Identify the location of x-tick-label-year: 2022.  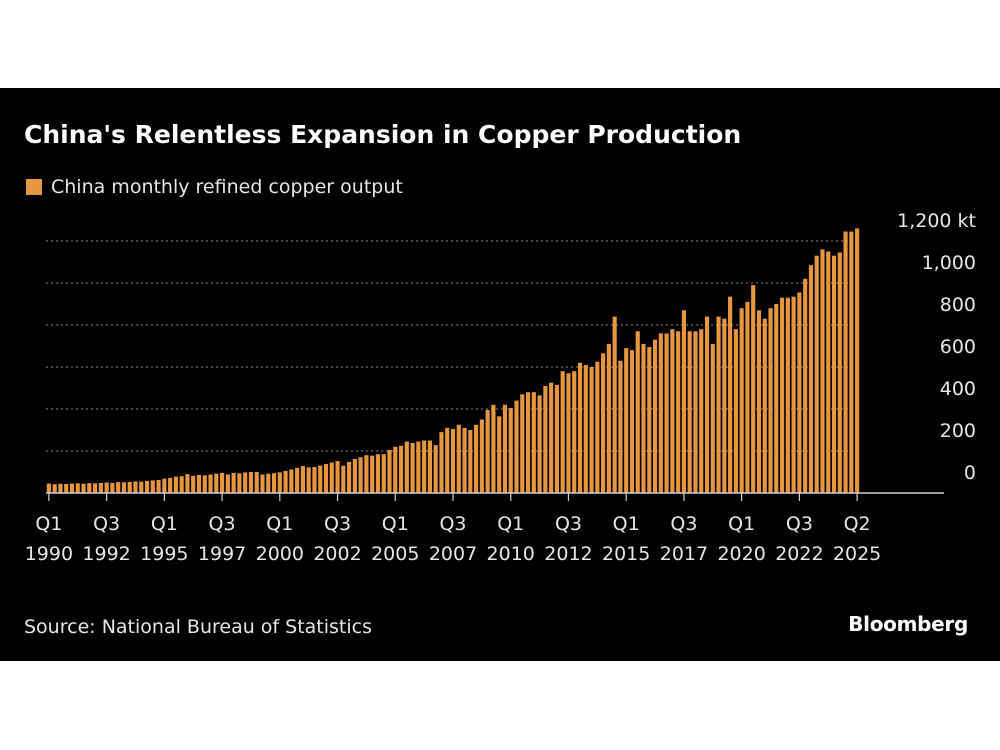
(799, 554).